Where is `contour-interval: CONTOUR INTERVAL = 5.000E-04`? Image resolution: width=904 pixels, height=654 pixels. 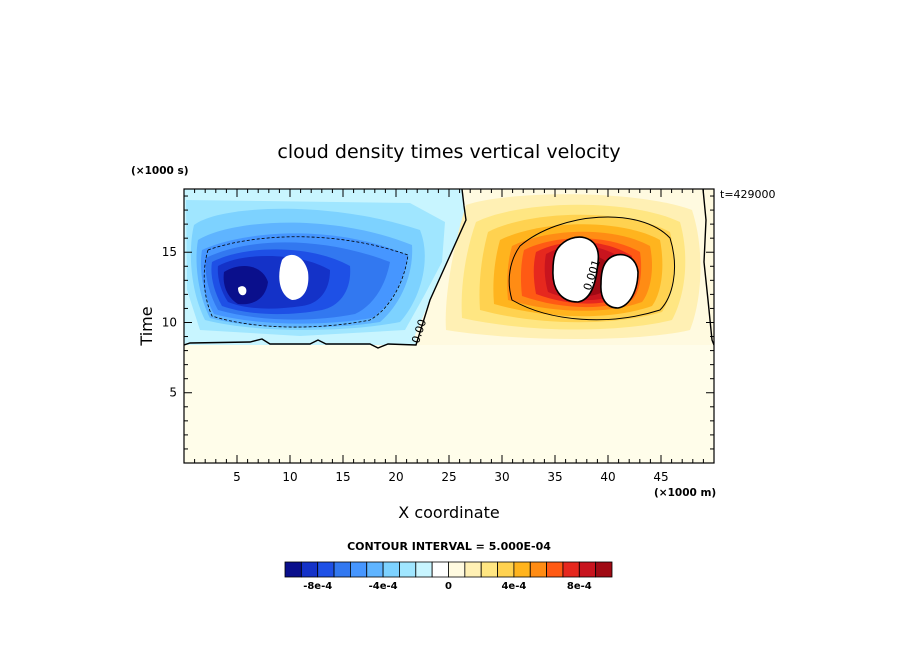
contour-interval: CONTOUR INTERVAL = 5.000E-04 is located at coordinates (449, 546).